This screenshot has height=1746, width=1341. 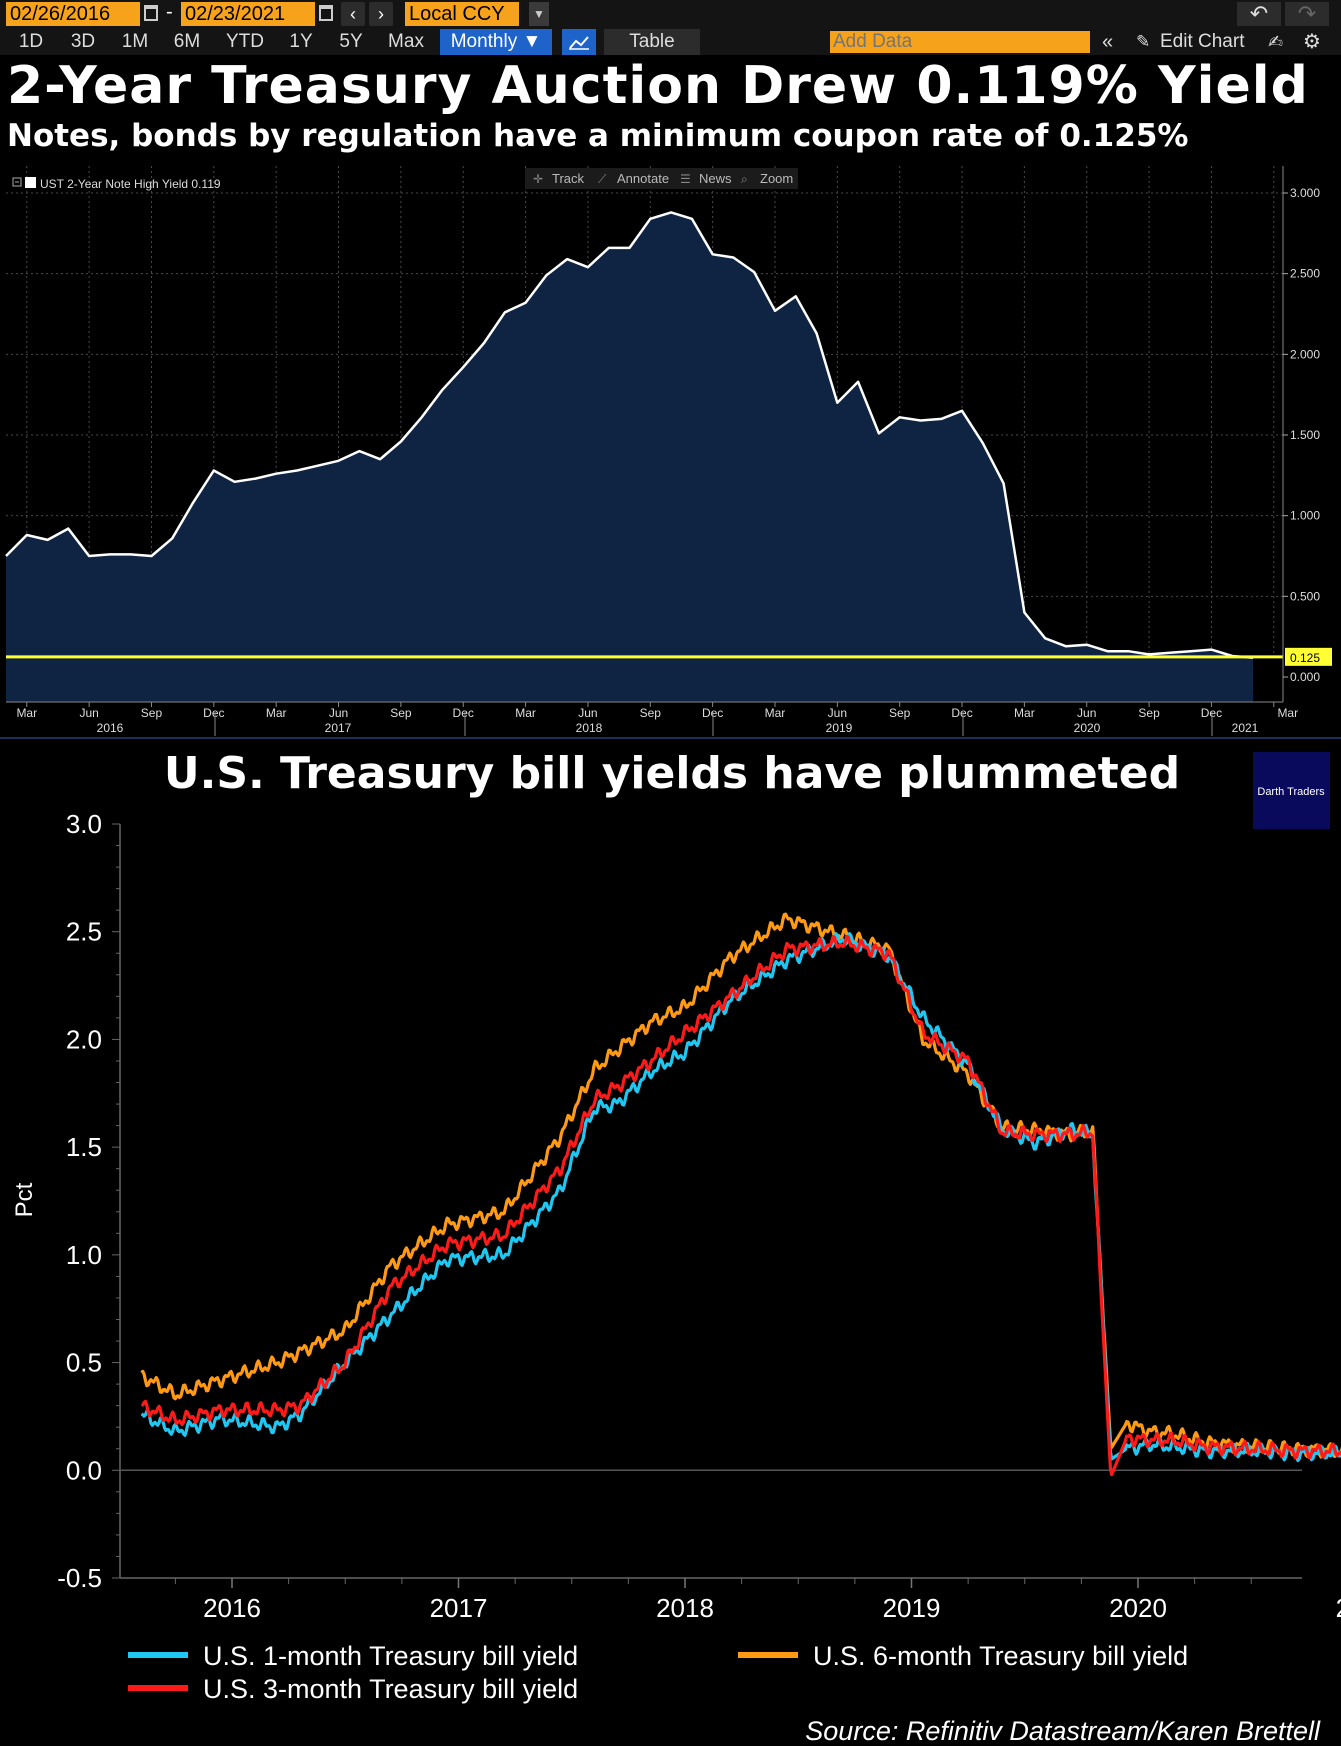 What do you see at coordinates (110, 728) in the screenshot?
I see `year-tick-label: 2016` at bounding box center [110, 728].